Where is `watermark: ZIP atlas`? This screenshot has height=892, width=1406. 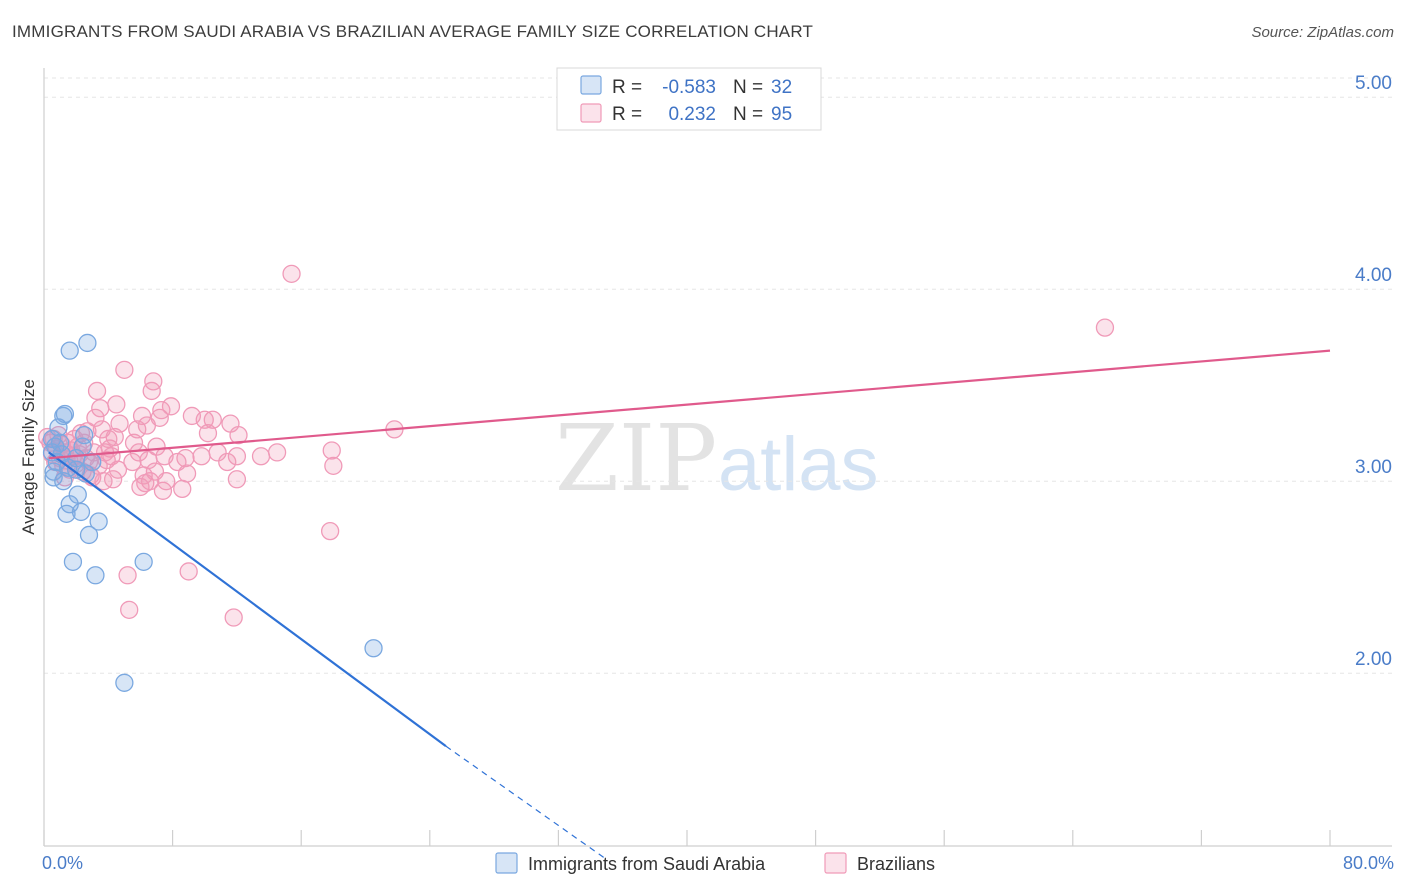
watermark: ZIP atlas is located at coordinates (717, 458).